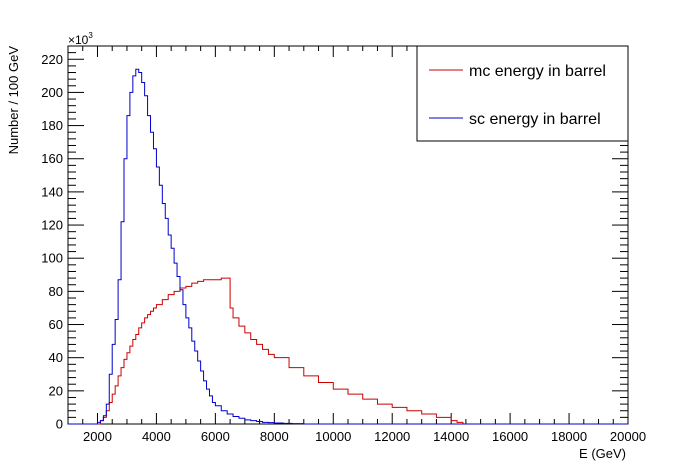  Describe the element at coordinates (392, 436) in the screenshot. I see `x-tick-label: 12000` at that location.